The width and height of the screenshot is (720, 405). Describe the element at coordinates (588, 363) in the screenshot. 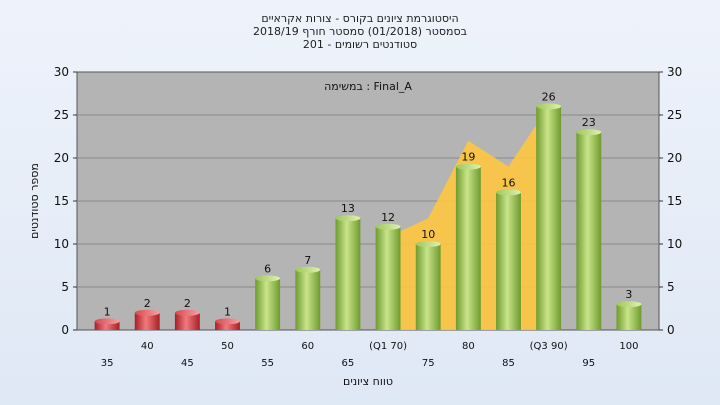

I see `x-tick-label: 95` at that location.